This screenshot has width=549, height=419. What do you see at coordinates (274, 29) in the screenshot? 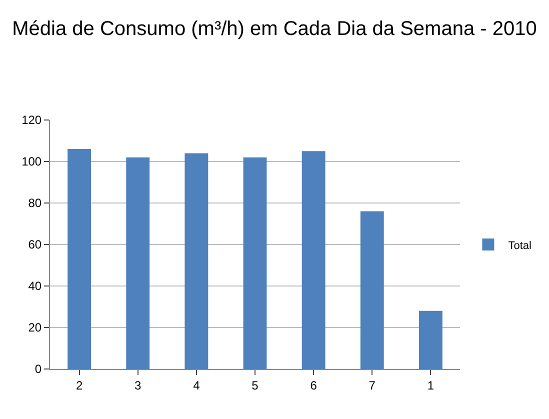
I see `chart-title: Média de Consumo (m³/h) em Cada Dia da Semana - 2010` at bounding box center [274, 29].